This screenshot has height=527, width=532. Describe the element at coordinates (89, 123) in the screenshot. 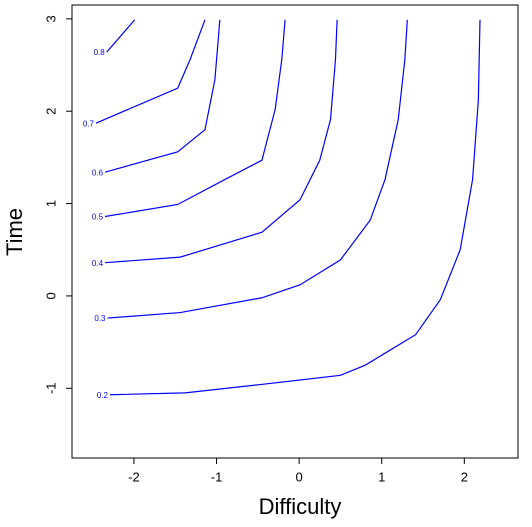

I see `contour-label: 0.7` at that location.